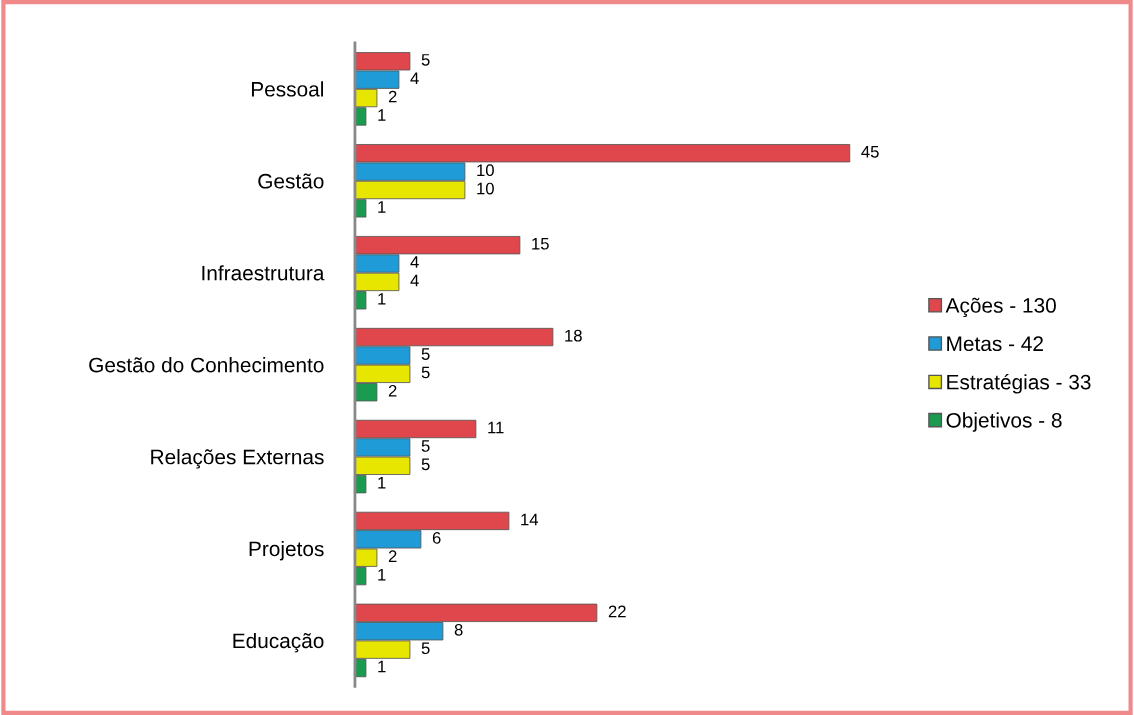 Image resolution: width=1134 pixels, height=715 pixels. What do you see at coordinates (291, 181) in the screenshot?
I see `y-tick-label: Gestão` at bounding box center [291, 181].